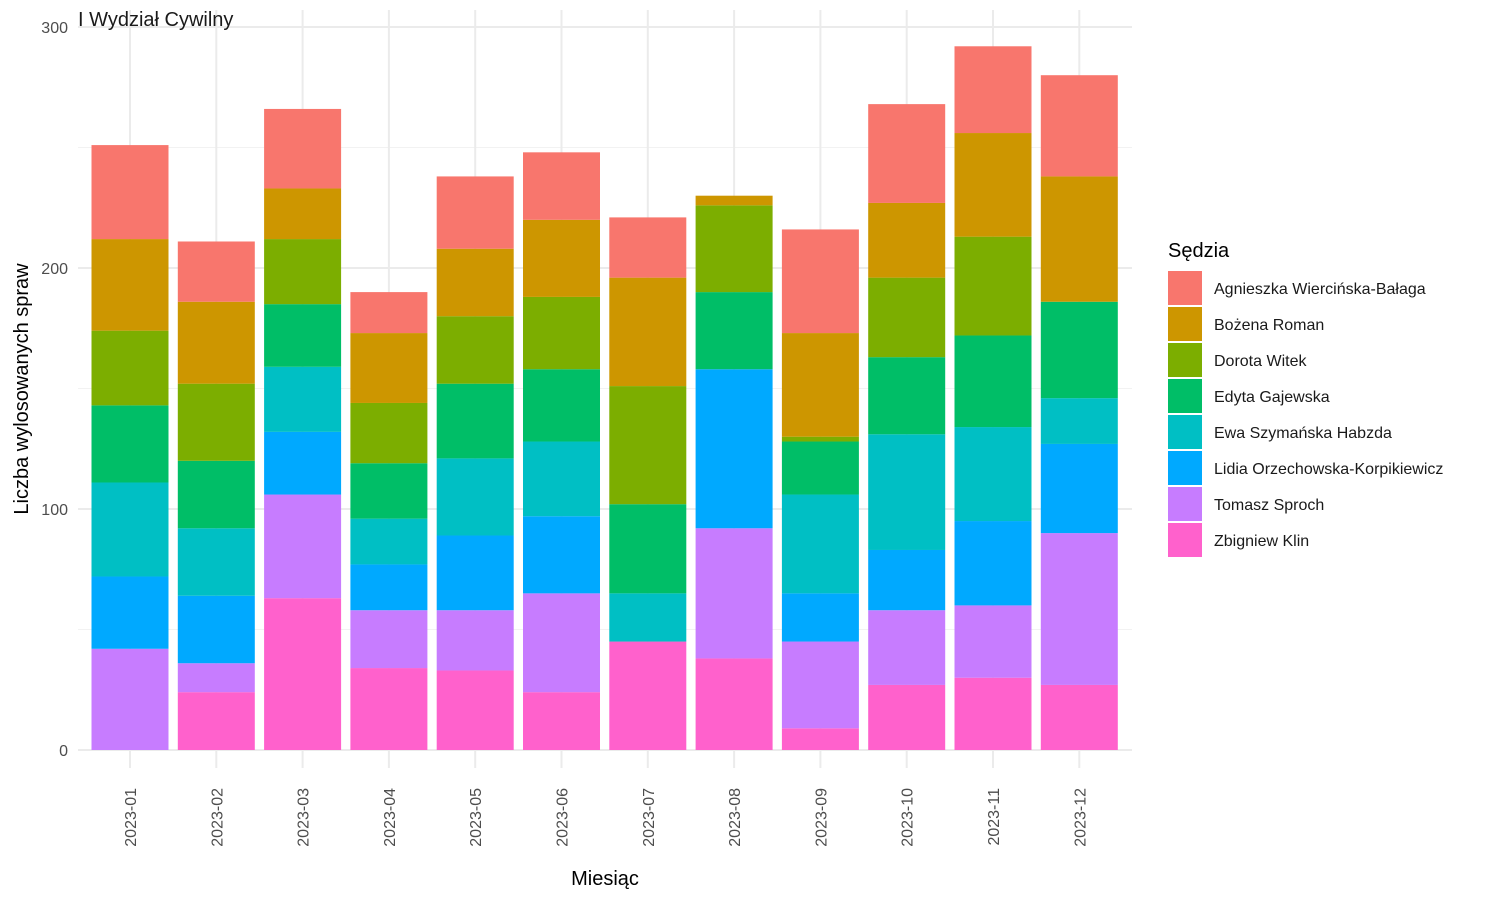 This screenshot has width=1500, height=900. I want to click on x-tick-label: 2023-06, so click(563, 817).